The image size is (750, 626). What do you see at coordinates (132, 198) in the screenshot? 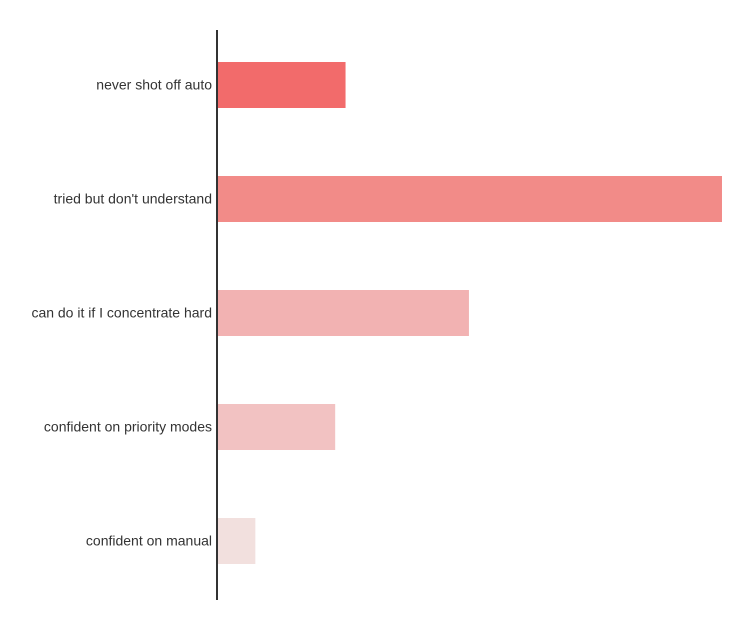
I see `y-tick-label: tried but don't understand` at bounding box center [132, 198].